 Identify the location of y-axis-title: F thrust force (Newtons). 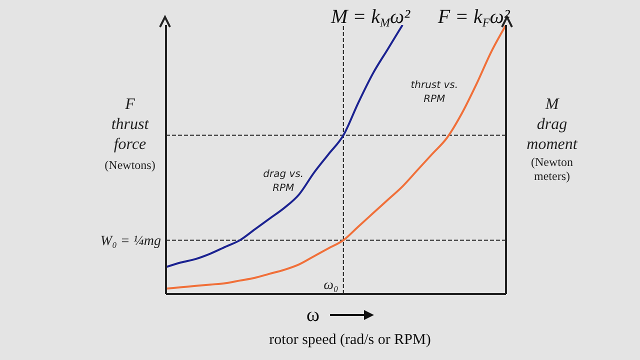
(130, 134).